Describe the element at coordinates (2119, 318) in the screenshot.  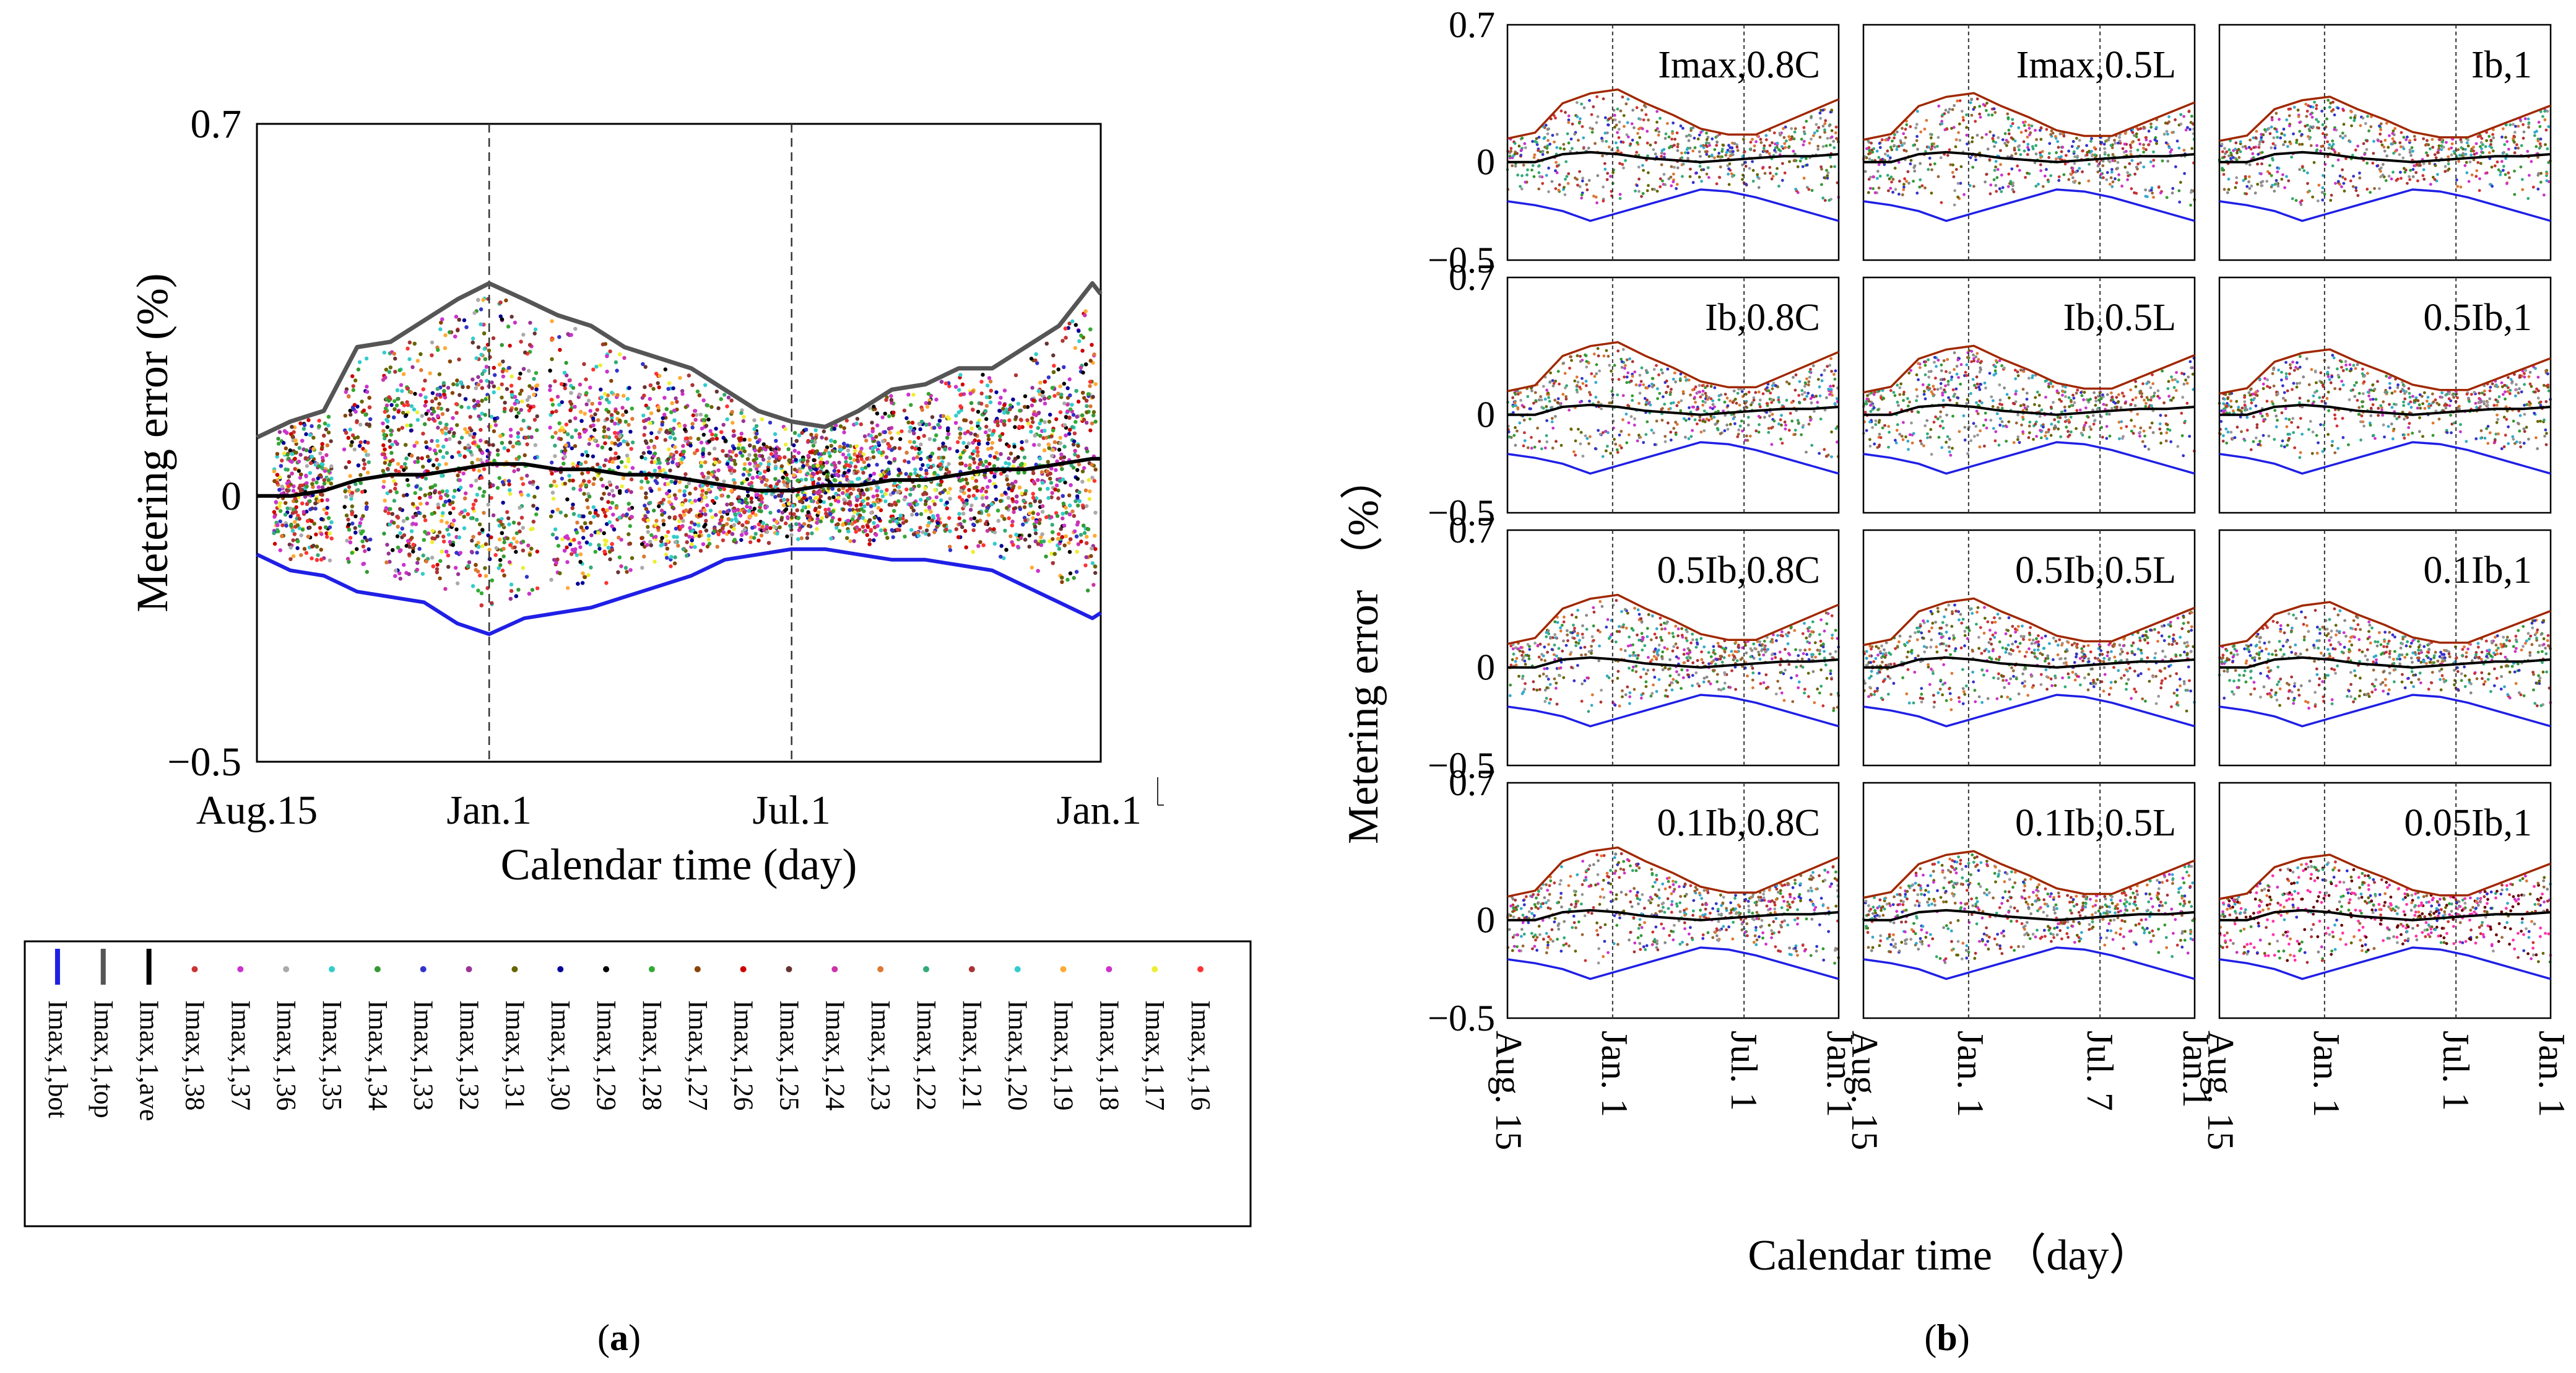
I see `subplot-title-1-1: Ib,0.5L` at that location.